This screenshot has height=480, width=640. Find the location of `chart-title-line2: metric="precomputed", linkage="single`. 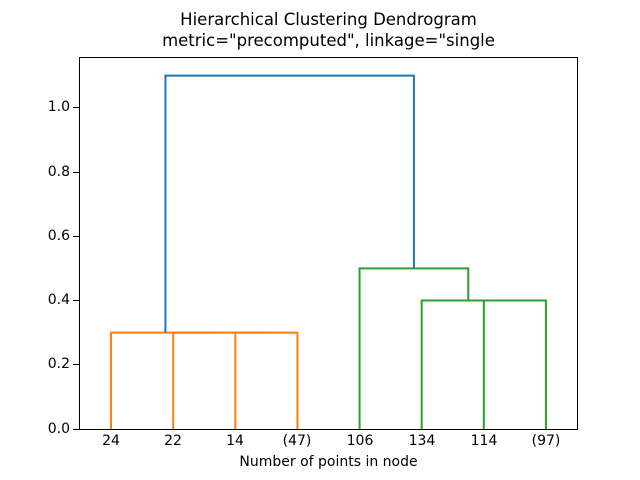

chart-title-line2: metric="precomputed", linkage="single is located at coordinates (328, 40).